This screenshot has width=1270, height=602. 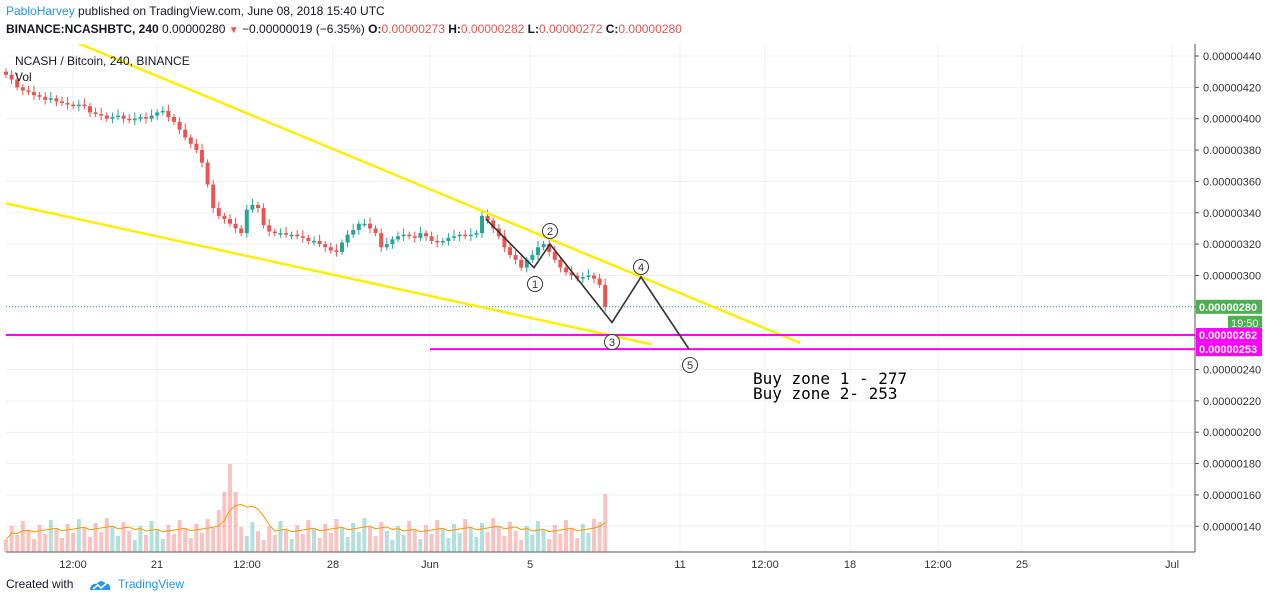 I want to click on tradingview-logo-icon, so click(x=100, y=585).